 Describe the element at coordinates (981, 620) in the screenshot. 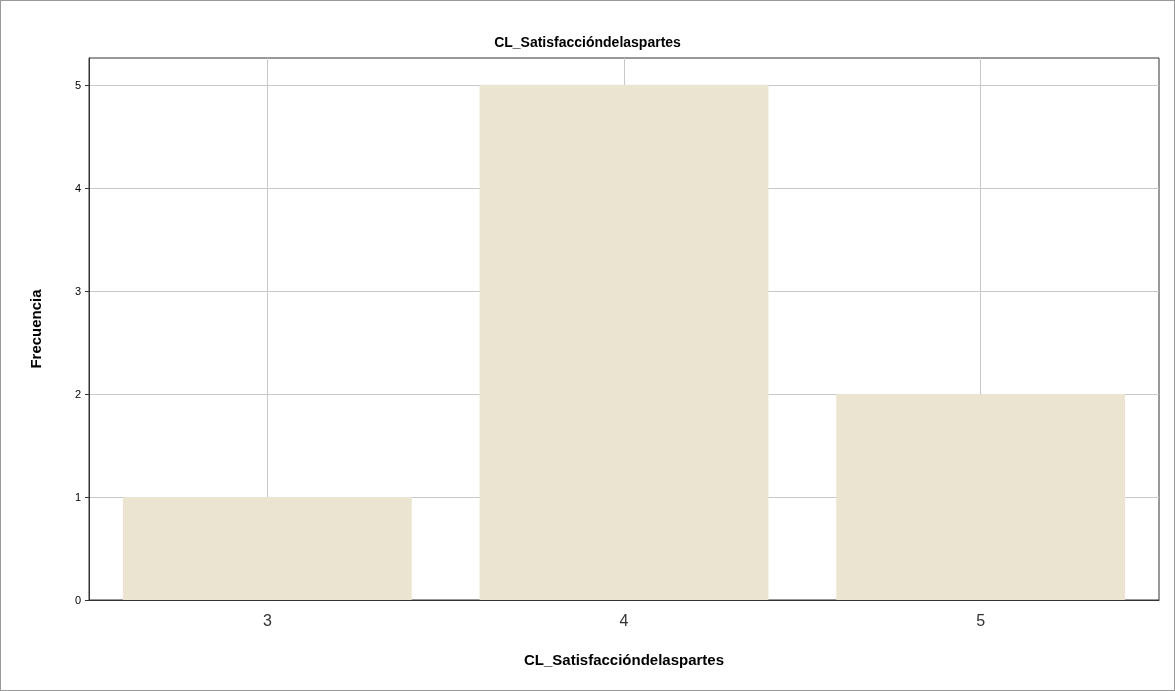

I see `x-tick-label: 5` at that location.